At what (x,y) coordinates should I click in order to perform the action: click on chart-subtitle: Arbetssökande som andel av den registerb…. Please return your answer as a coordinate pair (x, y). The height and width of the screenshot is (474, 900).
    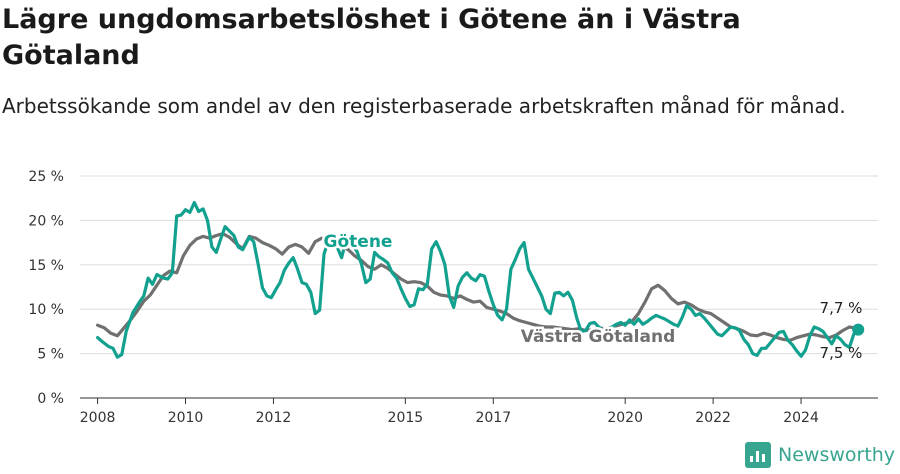
    Looking at the image, I should click on (424, 106).